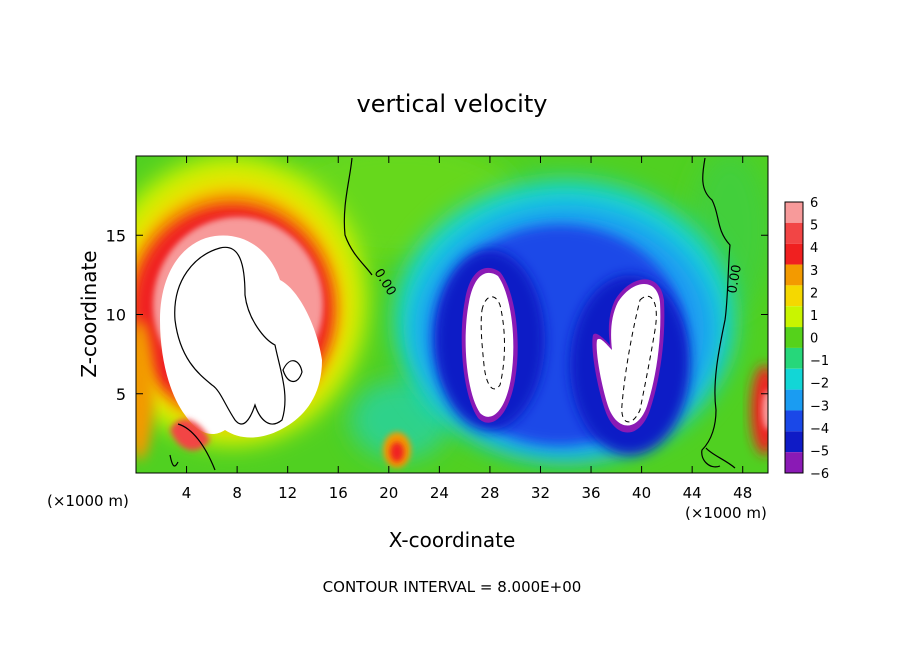  I want to click on x-tick-label: 44, so click(692, 493).